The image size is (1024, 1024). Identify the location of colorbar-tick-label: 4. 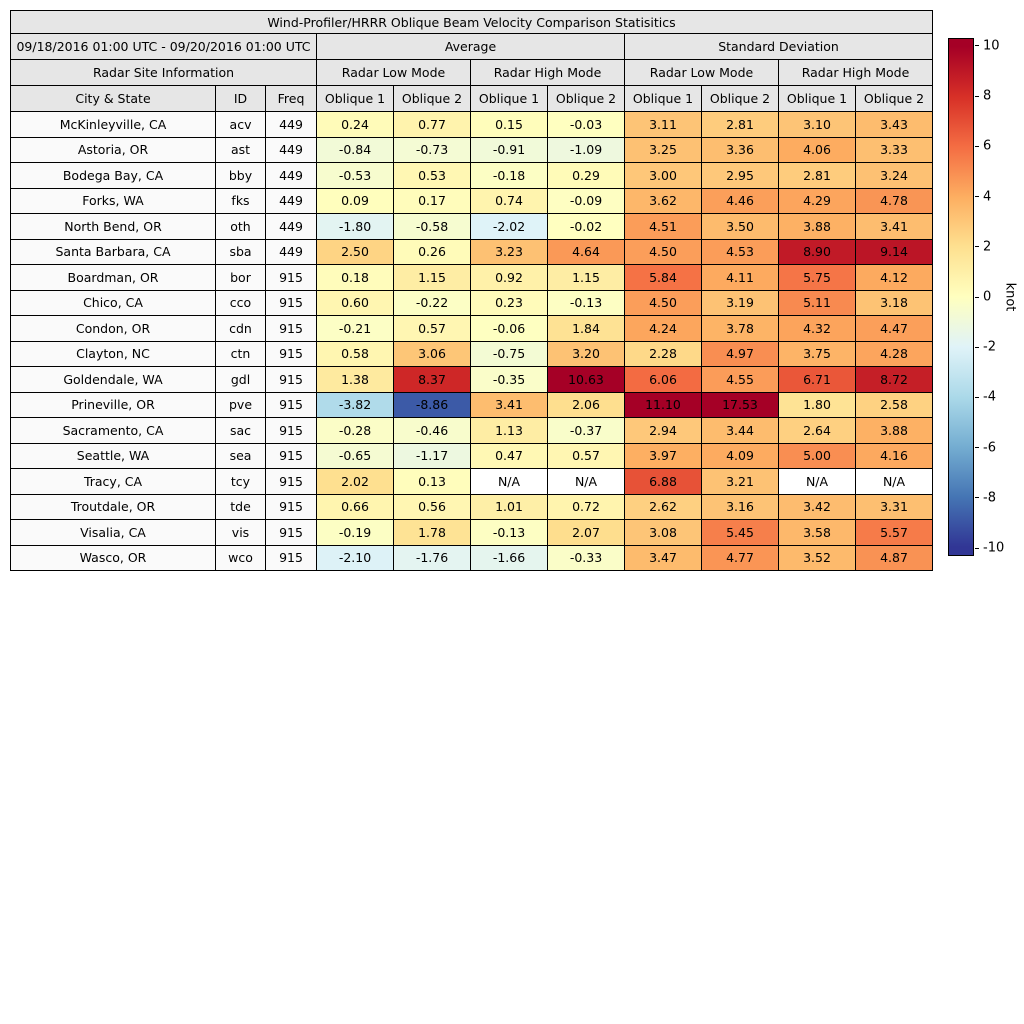
(987, 197).